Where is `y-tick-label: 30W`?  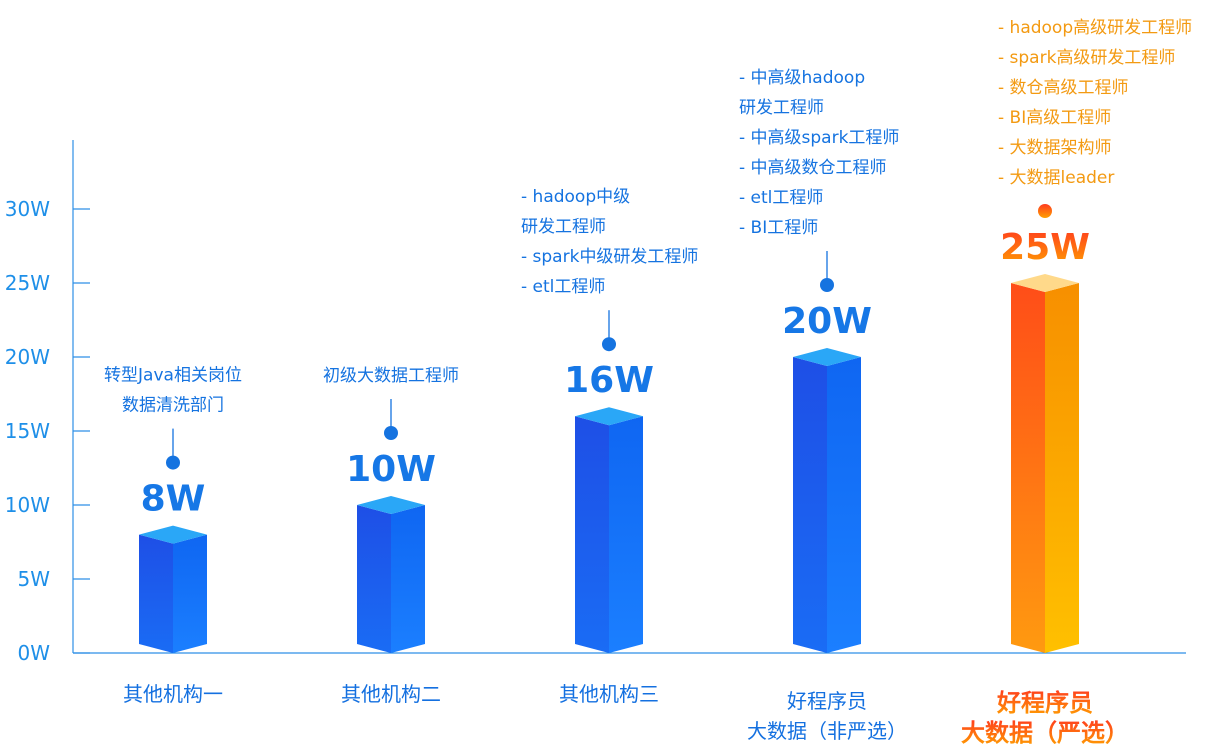 y-tick-label: 30W is located at coordinates (27, 209).